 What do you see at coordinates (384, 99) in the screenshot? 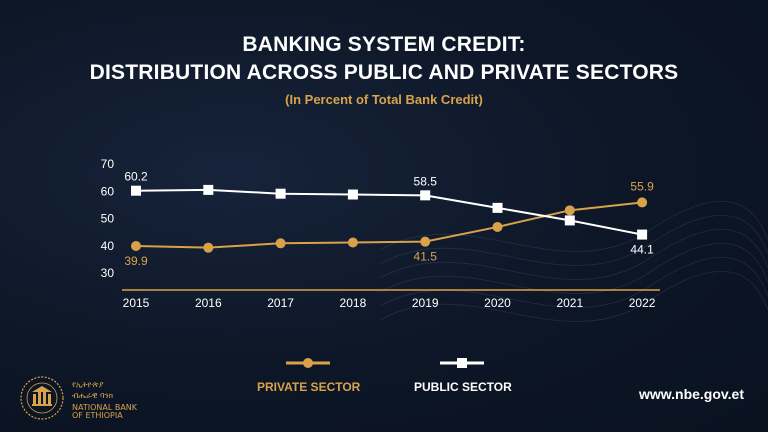
I see `chart-subtitle: (In Percent of Total Bank Credit)` at bounding box center [384, 99].